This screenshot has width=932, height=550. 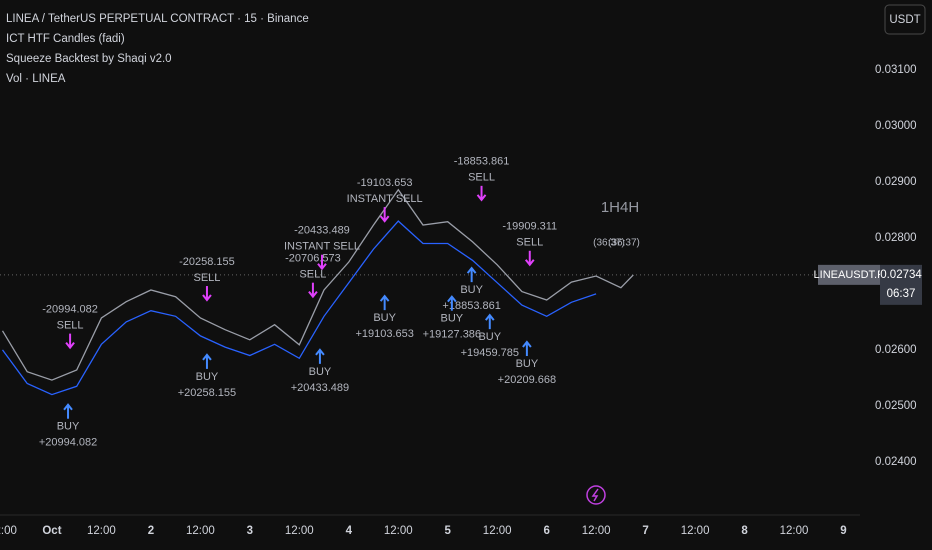 I want to click on signal-label: +19459.785, so click(x=490, y=353).